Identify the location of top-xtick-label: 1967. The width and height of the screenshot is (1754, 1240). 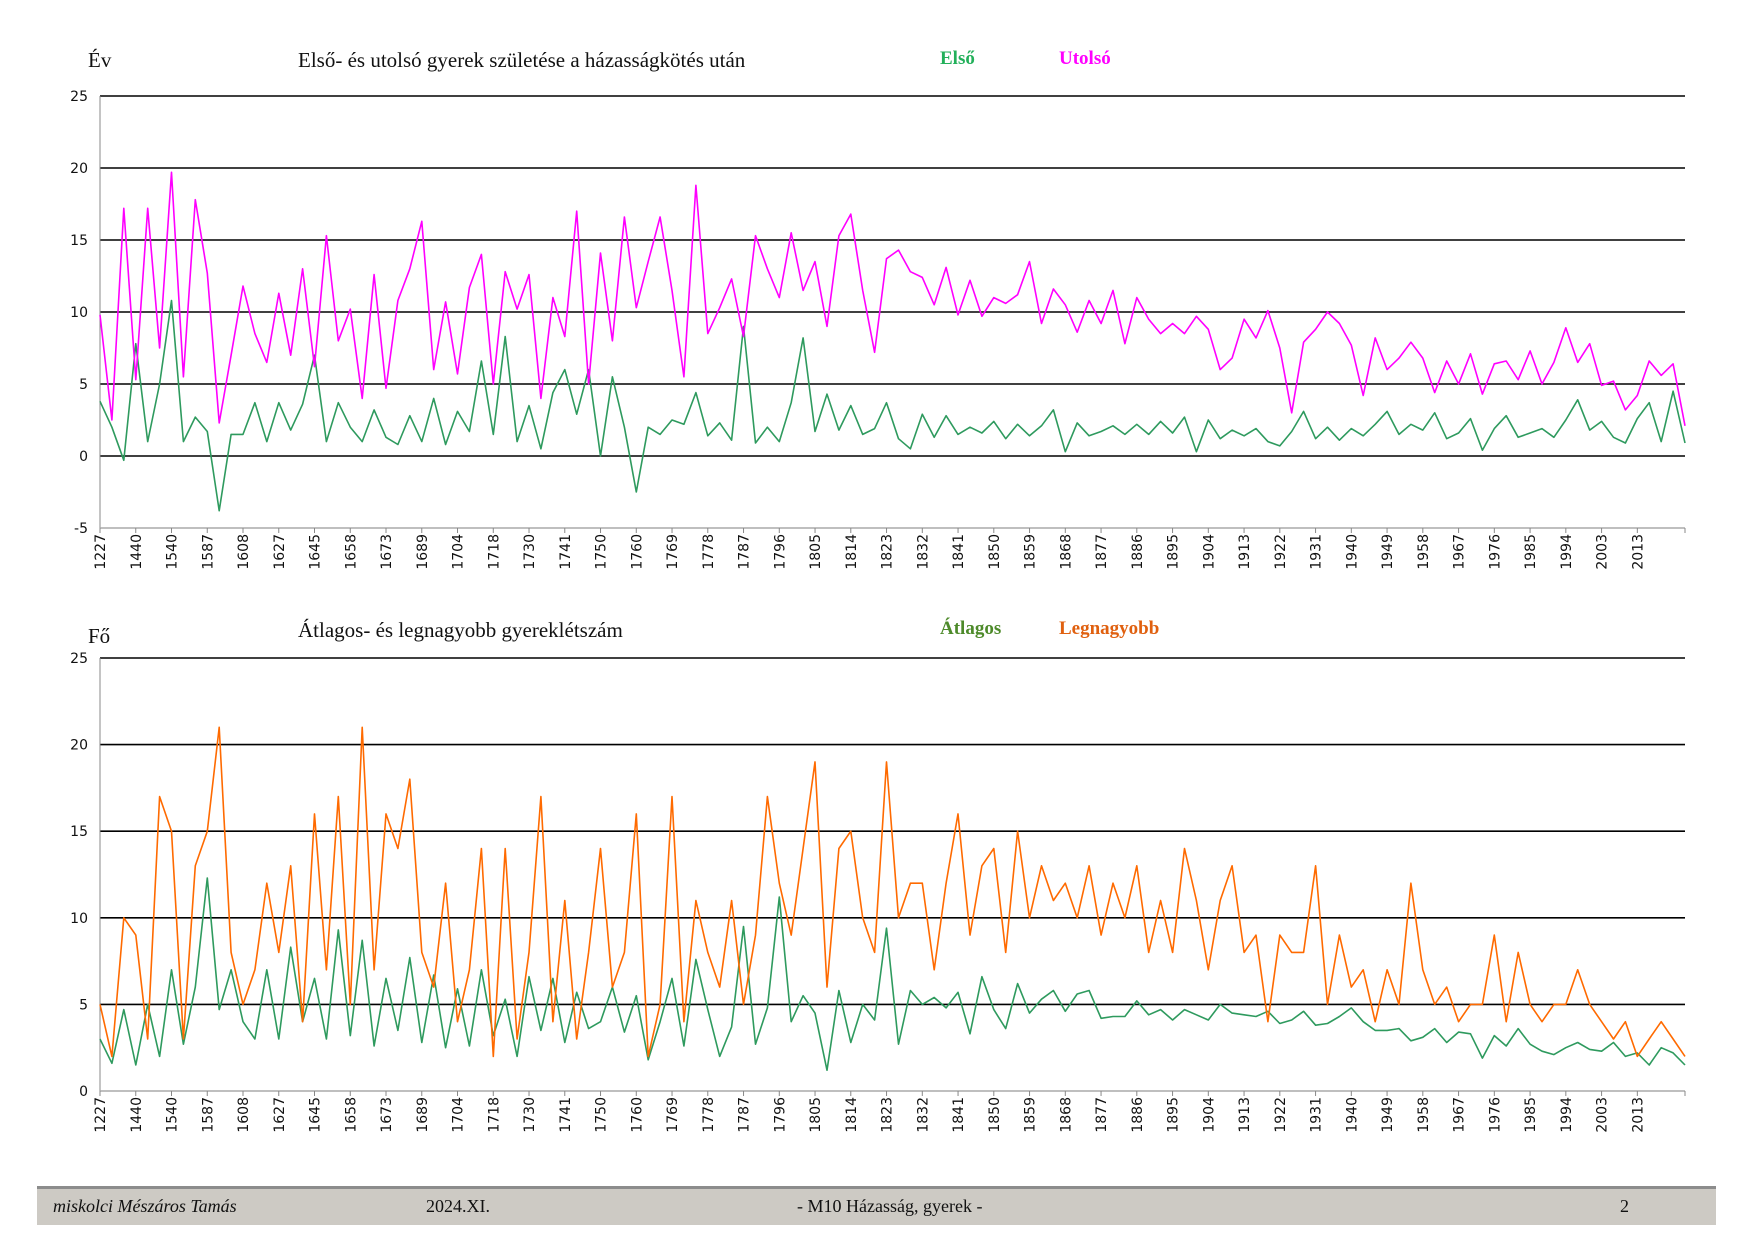
(1460, 552).